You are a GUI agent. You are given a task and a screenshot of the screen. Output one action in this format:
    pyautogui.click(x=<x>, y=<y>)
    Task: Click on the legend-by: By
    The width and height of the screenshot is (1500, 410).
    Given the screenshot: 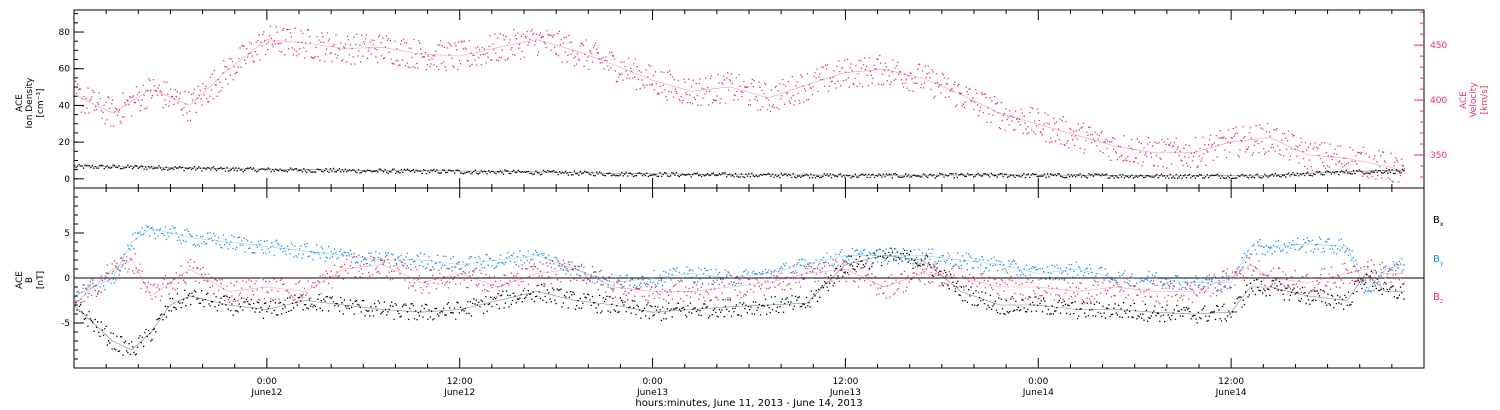 What is the action you would take?
    pyautogui.click(x=1438, y=260)
    